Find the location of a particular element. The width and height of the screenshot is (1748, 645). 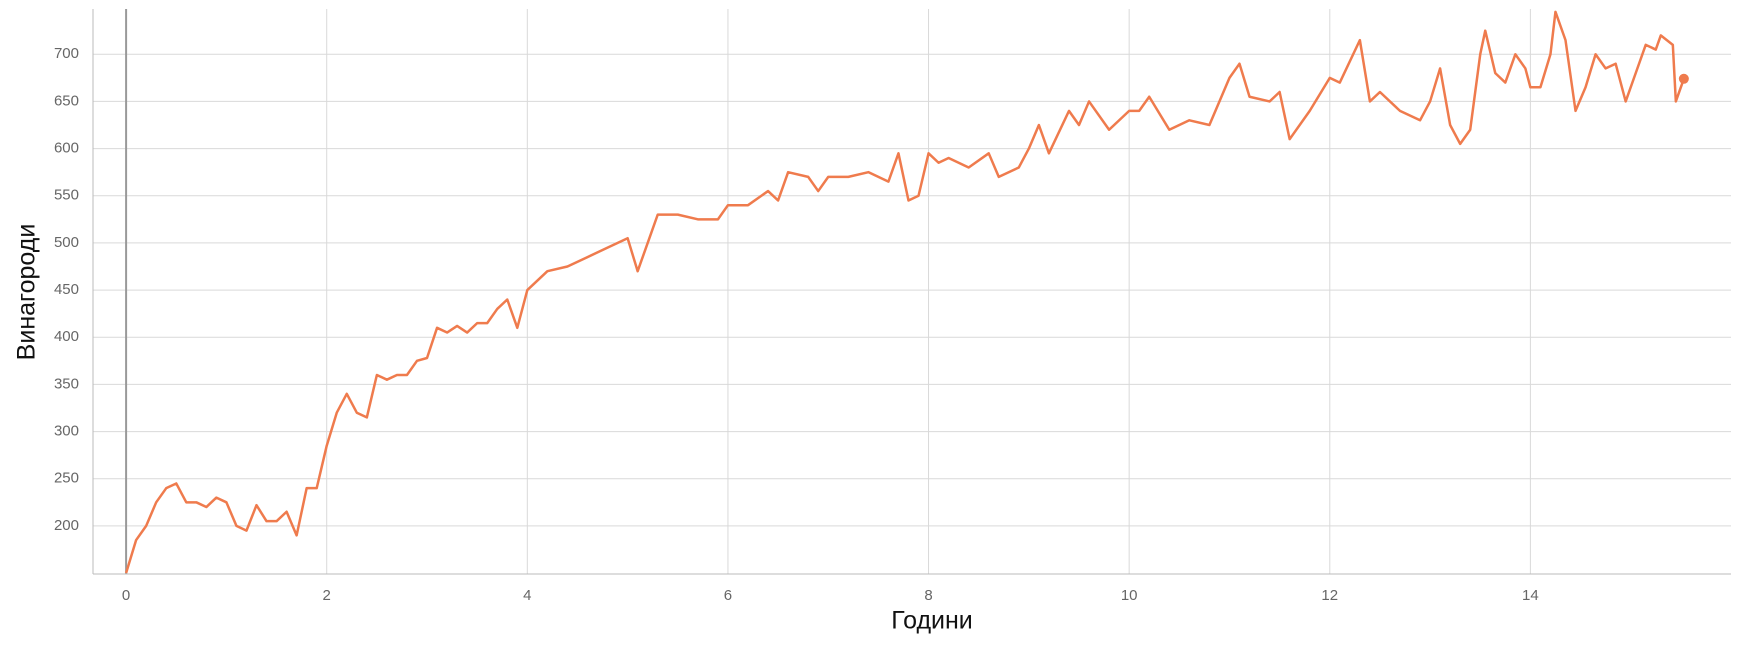

x-tick-label: 12 is located at coordinates (1329, 595).